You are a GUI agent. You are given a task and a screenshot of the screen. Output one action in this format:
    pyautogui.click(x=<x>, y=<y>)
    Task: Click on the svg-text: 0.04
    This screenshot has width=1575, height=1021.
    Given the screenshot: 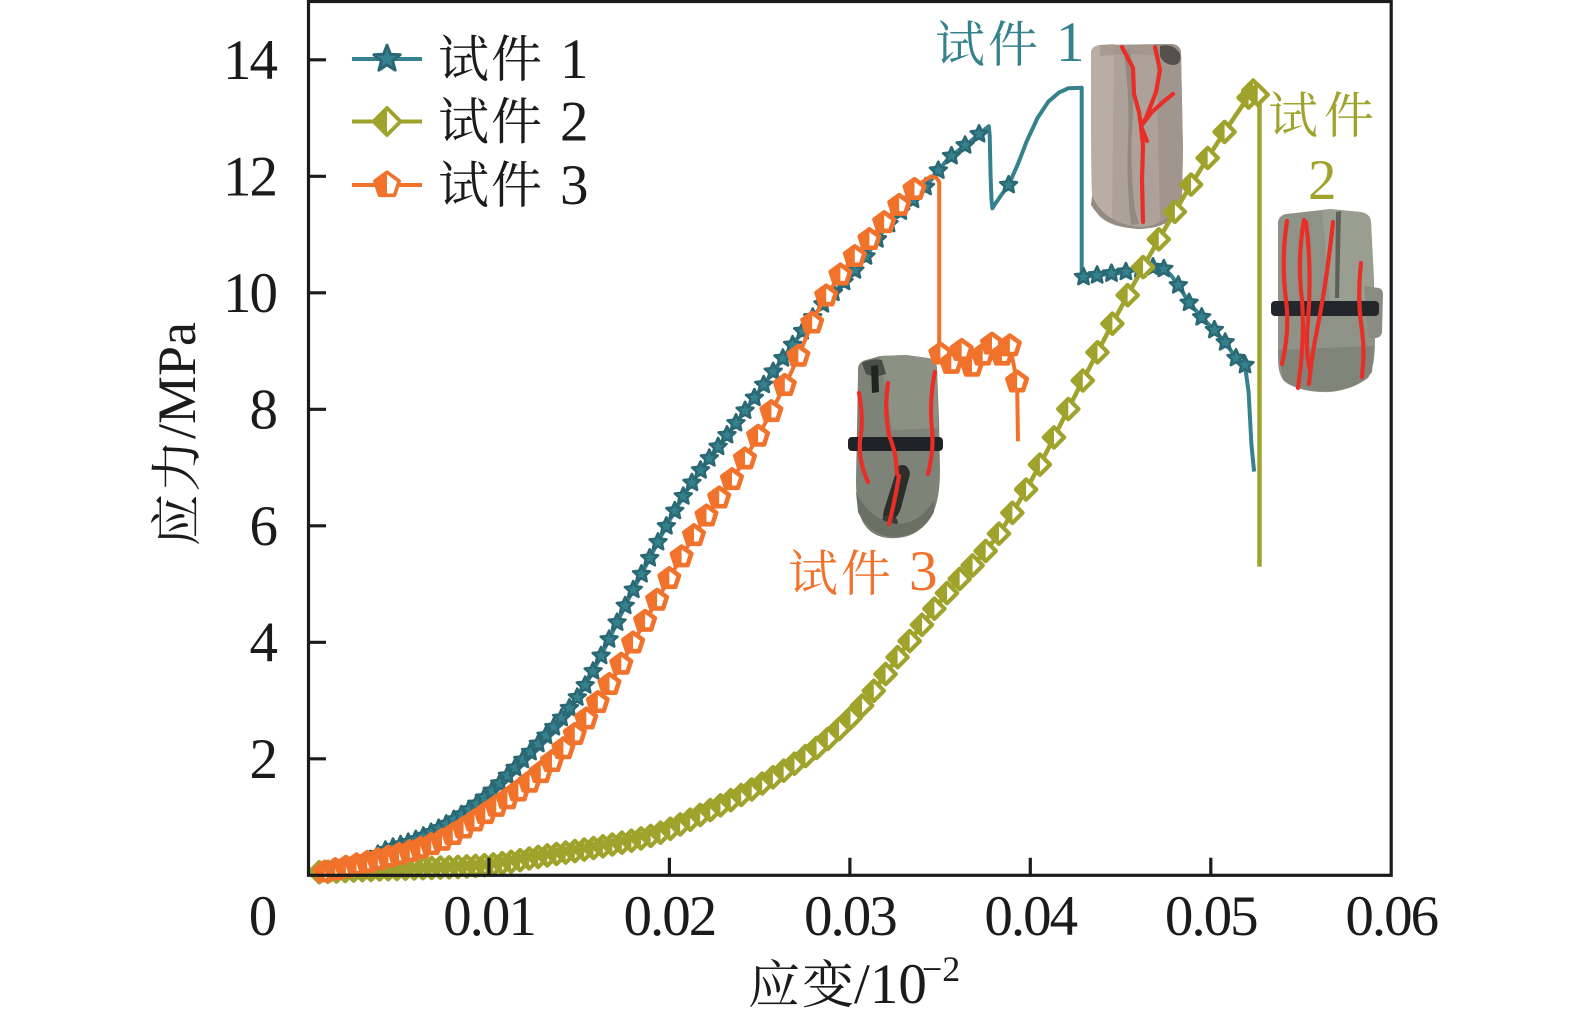 What is the action you would take?
    pyautogui.click(x=1030, y=916)
    